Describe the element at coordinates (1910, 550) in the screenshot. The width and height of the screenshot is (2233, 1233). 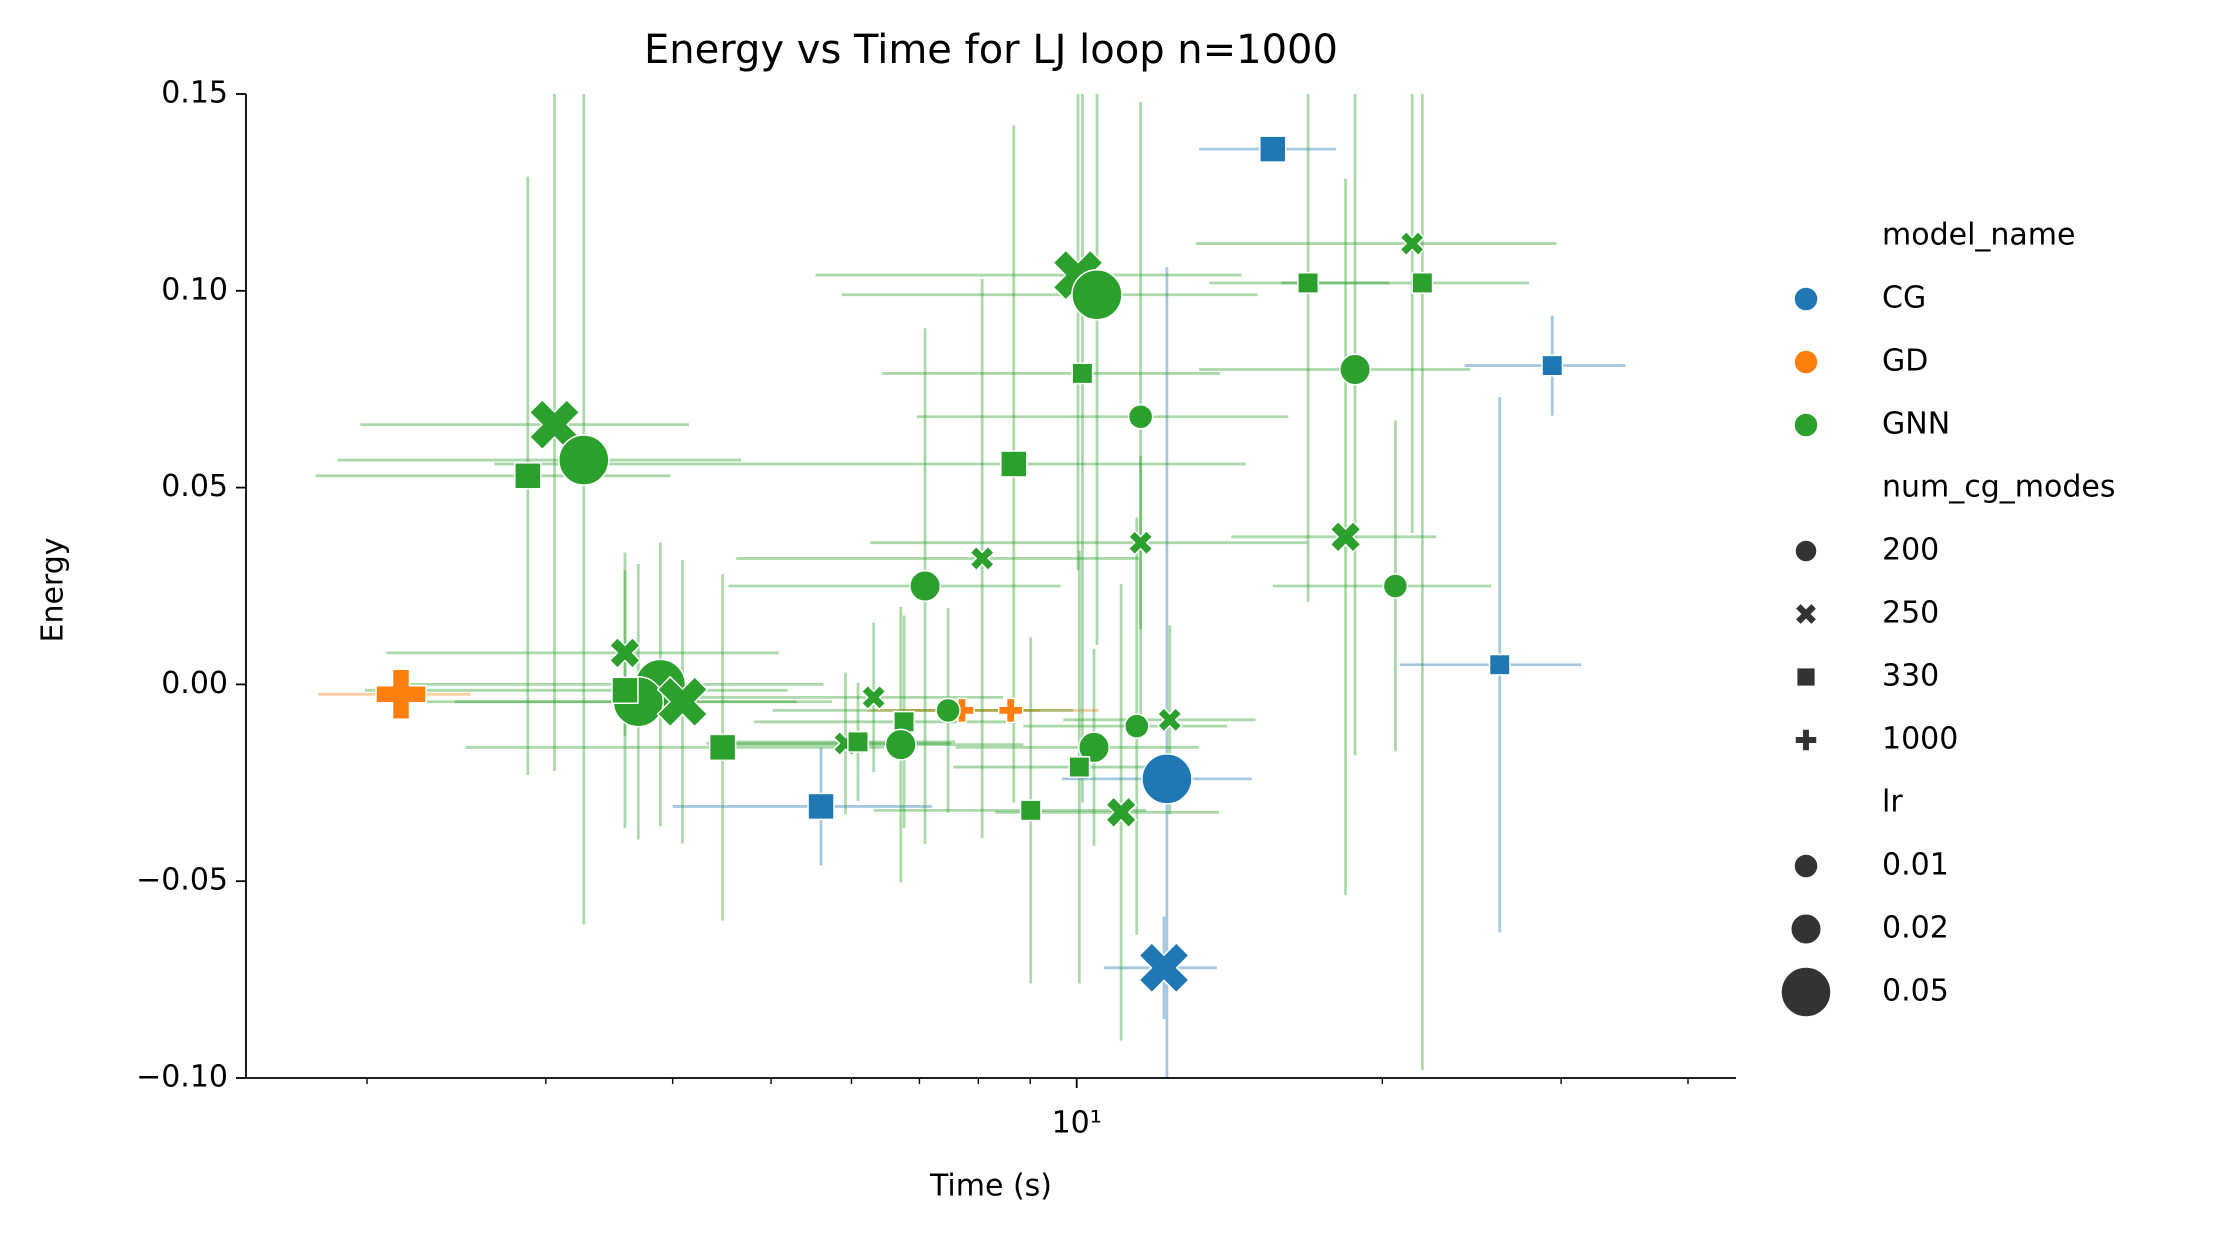
I see `legend-label: 200` at that location.